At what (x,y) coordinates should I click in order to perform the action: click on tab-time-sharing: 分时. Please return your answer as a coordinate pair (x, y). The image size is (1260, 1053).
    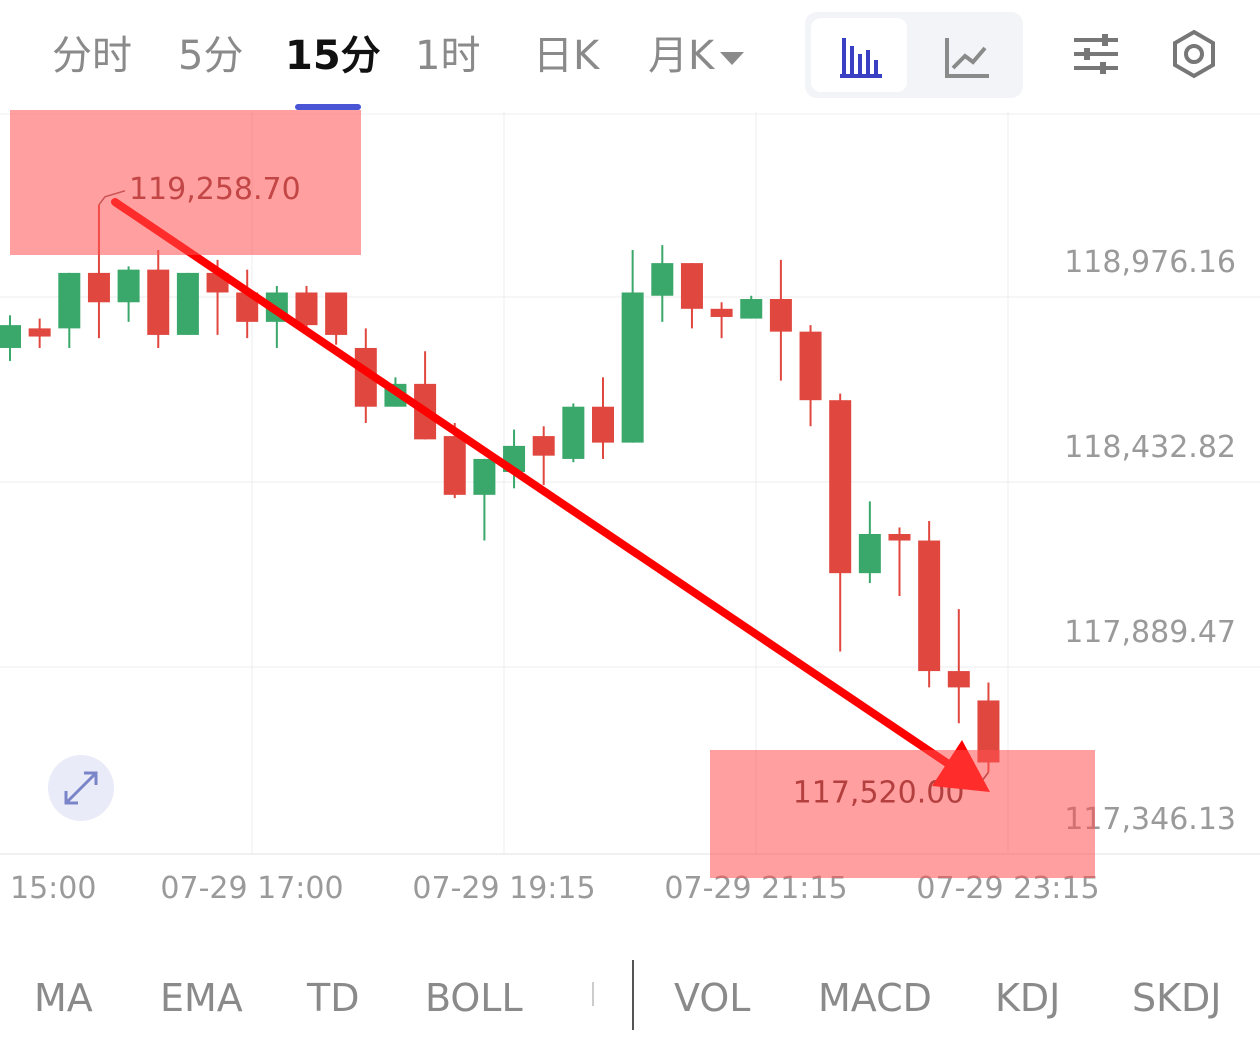
    Looking at the image, I should click on (92, 56).